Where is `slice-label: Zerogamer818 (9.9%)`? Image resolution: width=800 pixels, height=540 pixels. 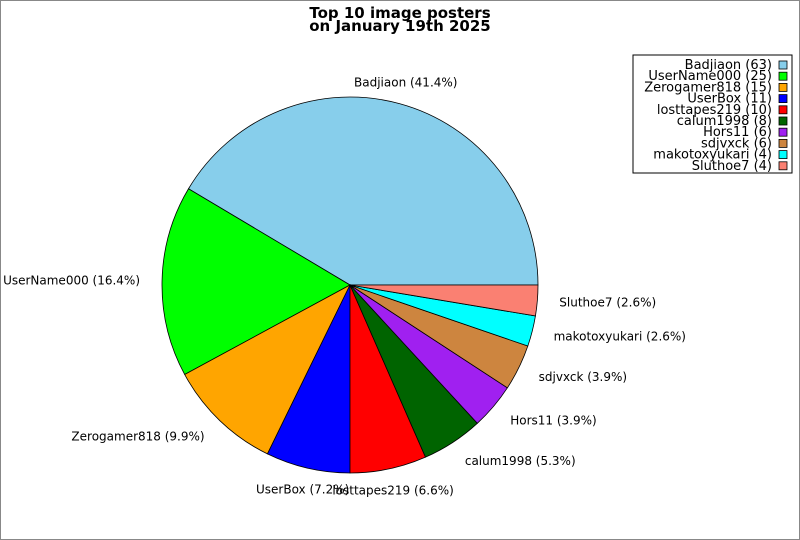 slice-label: Zerogamer818 (9.9%) is located at coordinates (137, 437).